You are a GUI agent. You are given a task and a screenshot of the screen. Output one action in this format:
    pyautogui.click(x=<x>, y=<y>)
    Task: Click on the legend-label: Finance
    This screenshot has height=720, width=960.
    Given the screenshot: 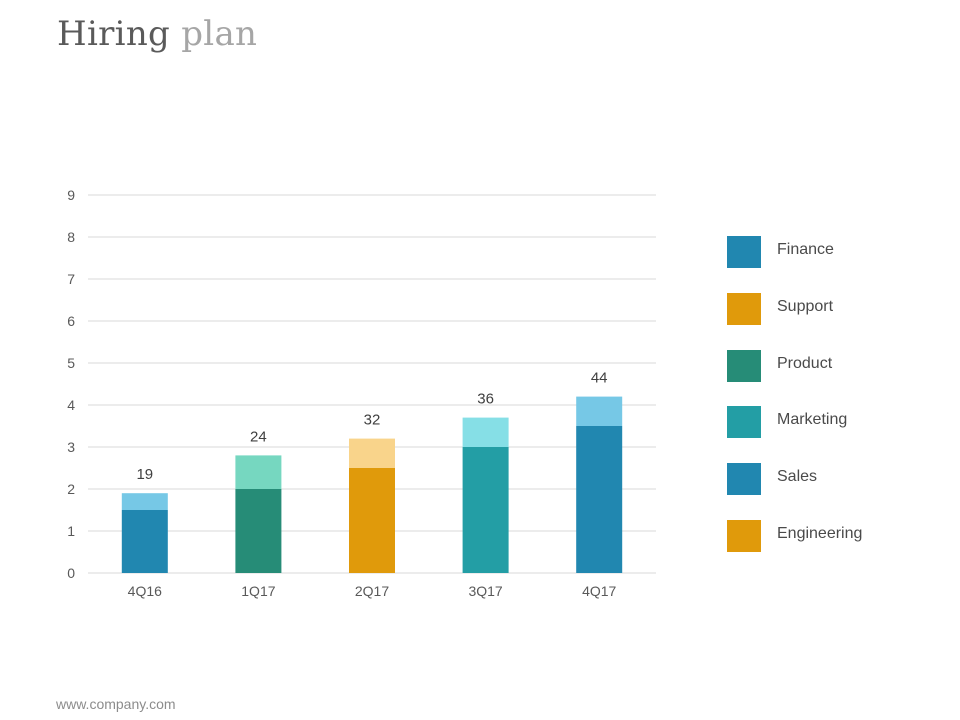 What is the action you would take?
    pyautogui.click(x=805, y=249)
    